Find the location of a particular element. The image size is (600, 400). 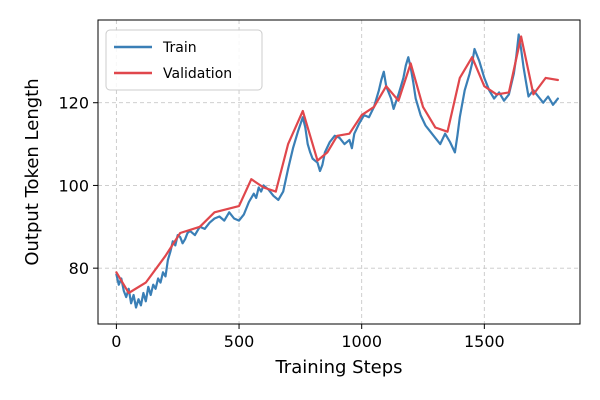

legend-label-validation: Validation is located at coordinates (197, 74).